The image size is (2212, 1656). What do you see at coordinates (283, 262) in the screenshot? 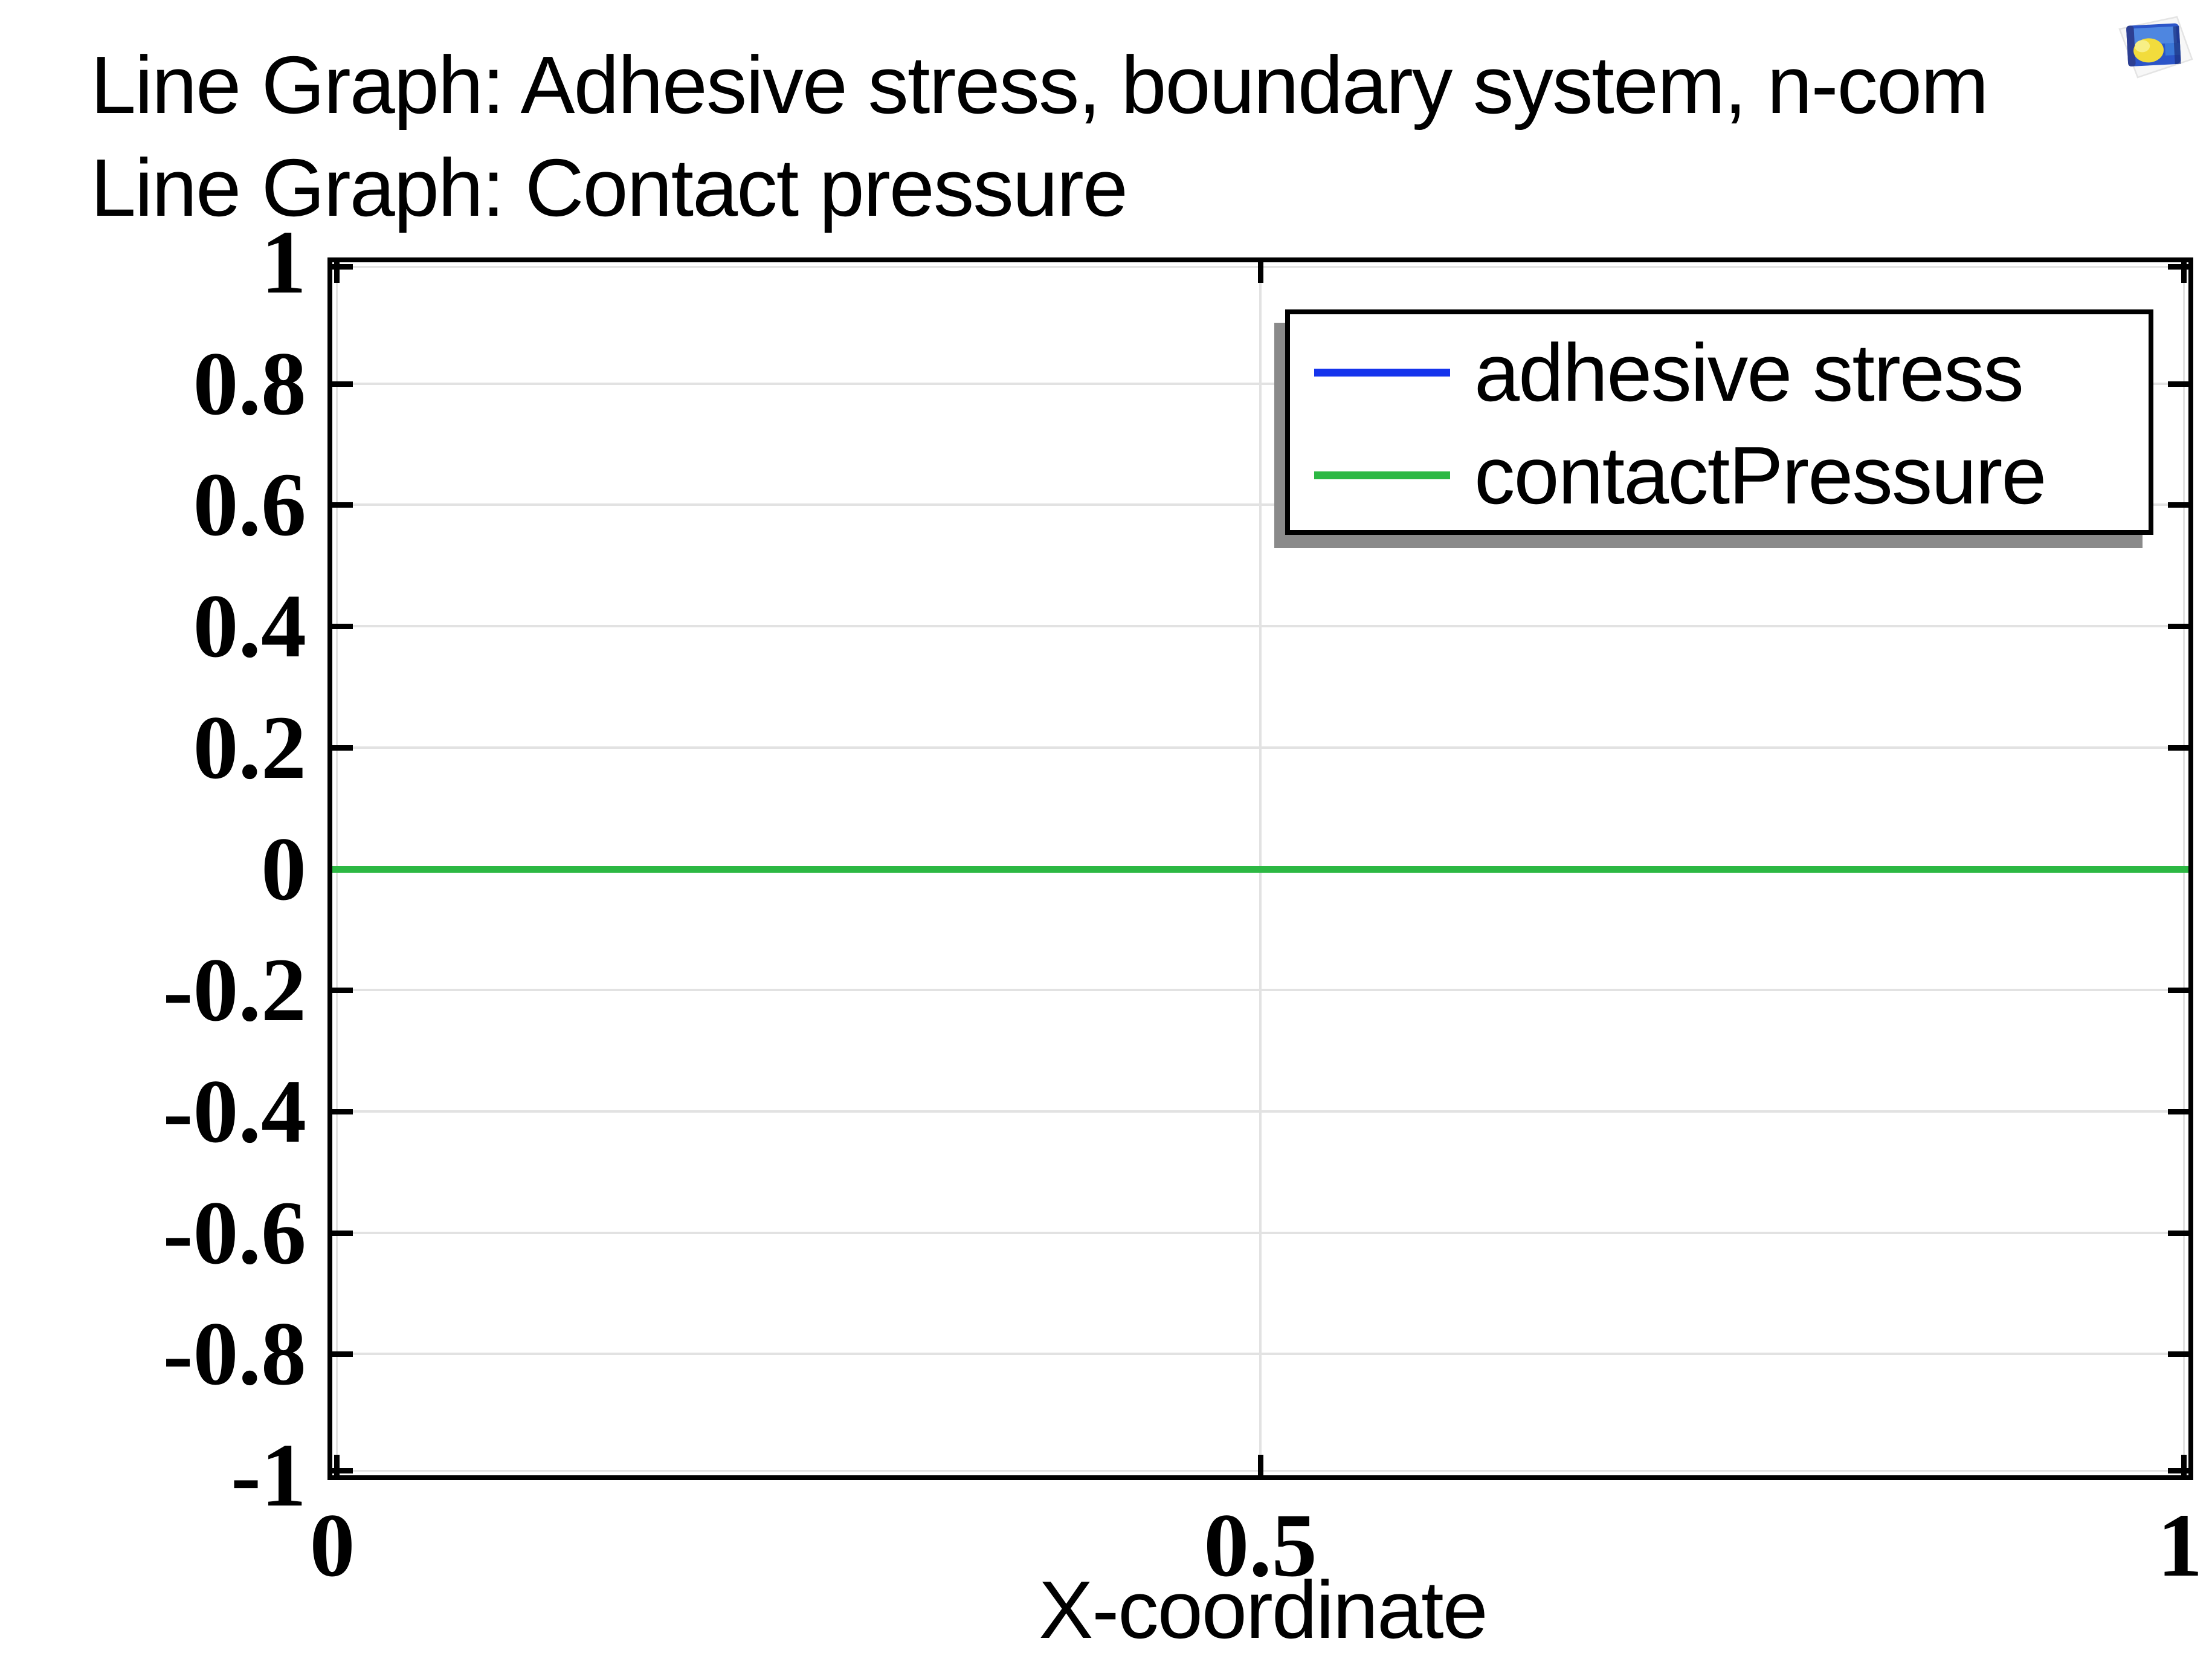
I see `y-tick-label: 1` at bounding box center [283, 262].